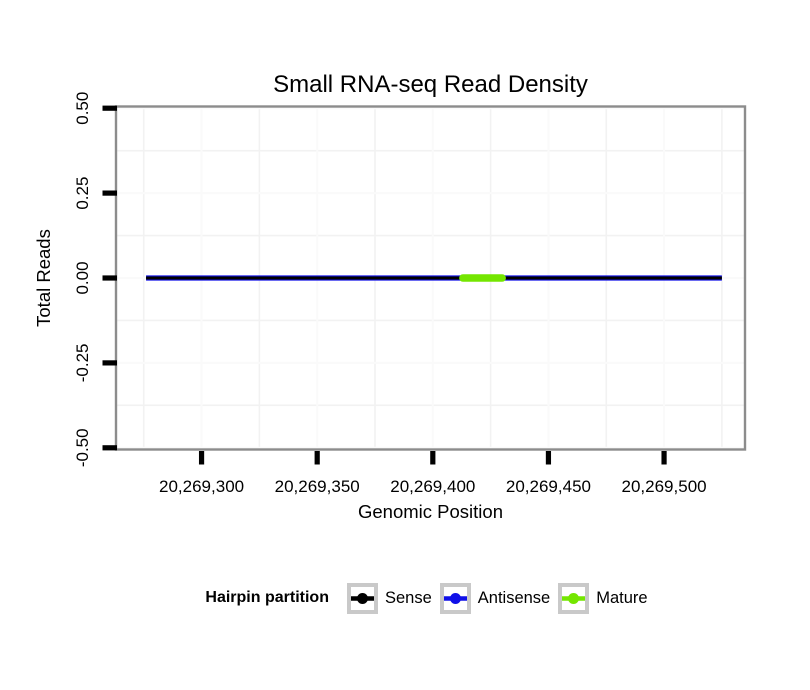 The width and height of the screenshot is (810, 690). Describe the element at coordinates (82, 363) in the screenshot. I see `y-tick-label: -0.25` at that location.